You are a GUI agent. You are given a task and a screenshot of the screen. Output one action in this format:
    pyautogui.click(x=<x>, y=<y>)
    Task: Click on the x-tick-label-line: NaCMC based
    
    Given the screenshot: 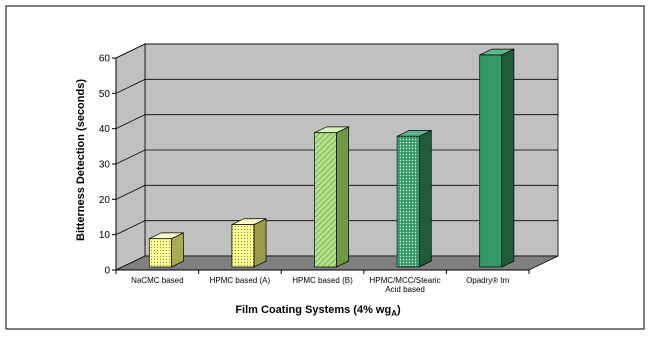 What is the action you would take?
    pyautogui.click(x=157, y=280)
    